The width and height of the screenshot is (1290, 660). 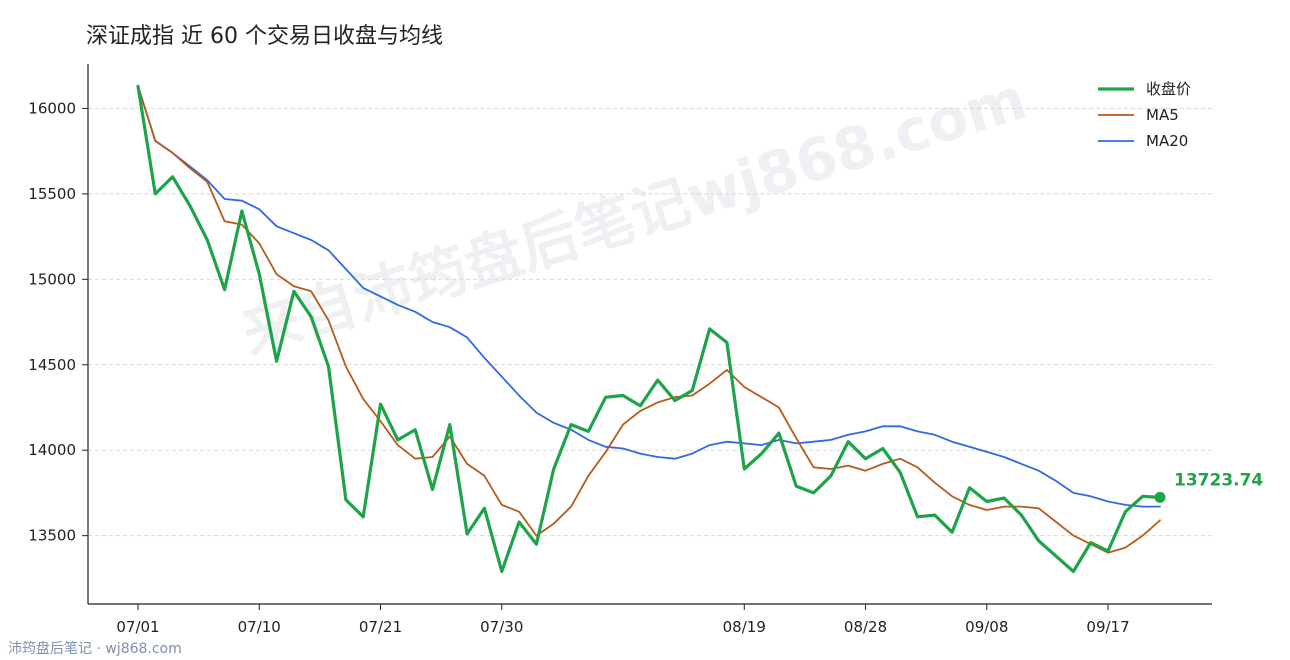 What do you see at coordinates (58, 322) in the screenshot?
I see `y-ticks: 13500 14000 14500 15000 15500 16000` at bounding box center [58, 322].